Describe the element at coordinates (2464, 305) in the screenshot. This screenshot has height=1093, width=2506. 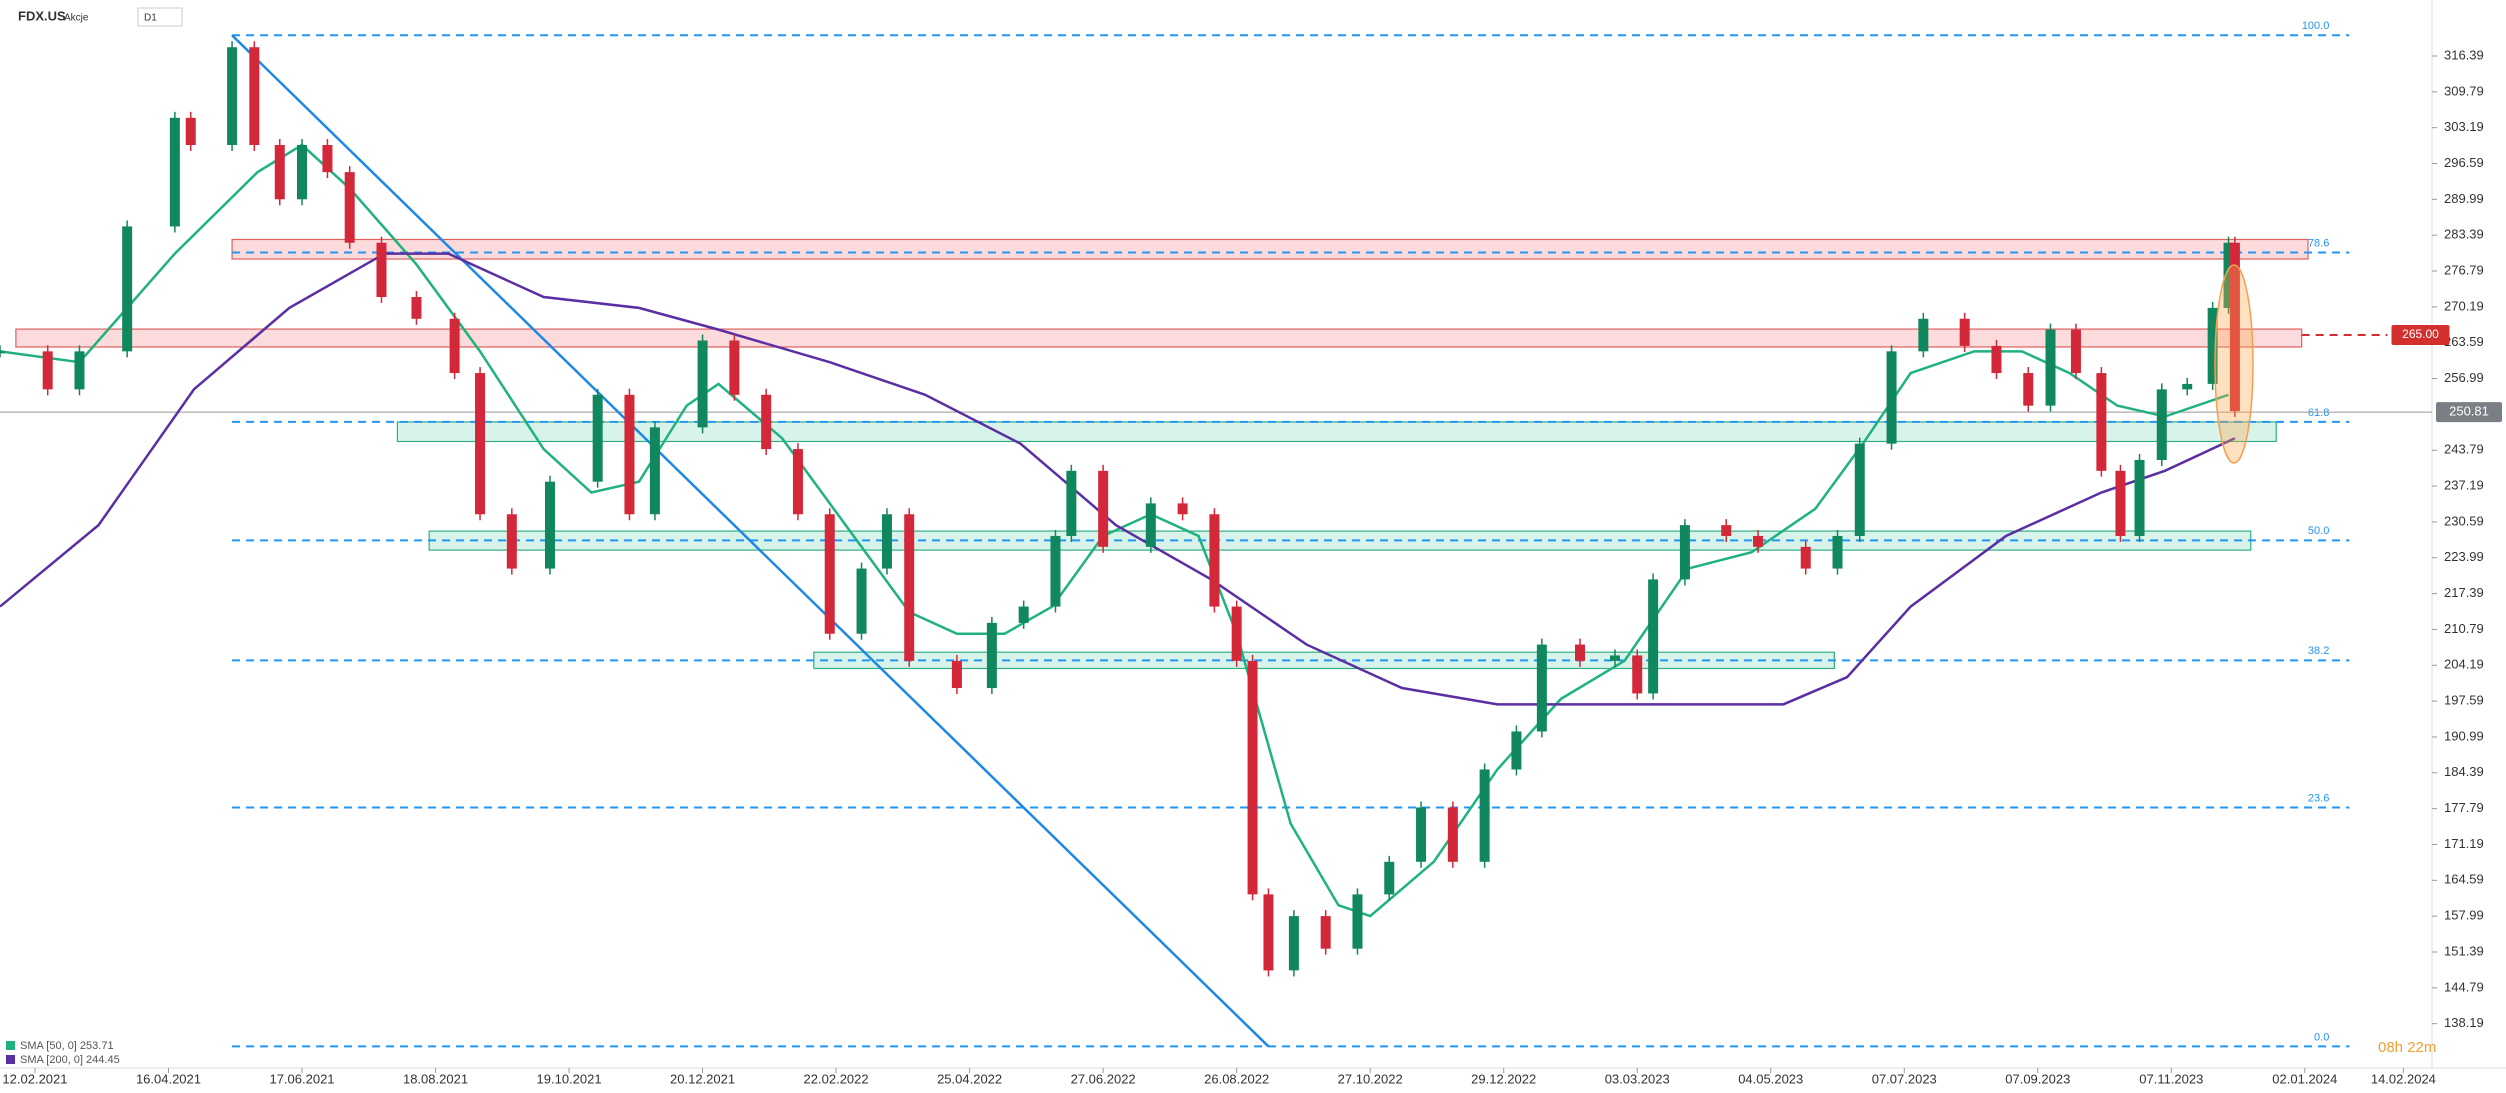
I see `y-tick-label: 270.19` at that location.